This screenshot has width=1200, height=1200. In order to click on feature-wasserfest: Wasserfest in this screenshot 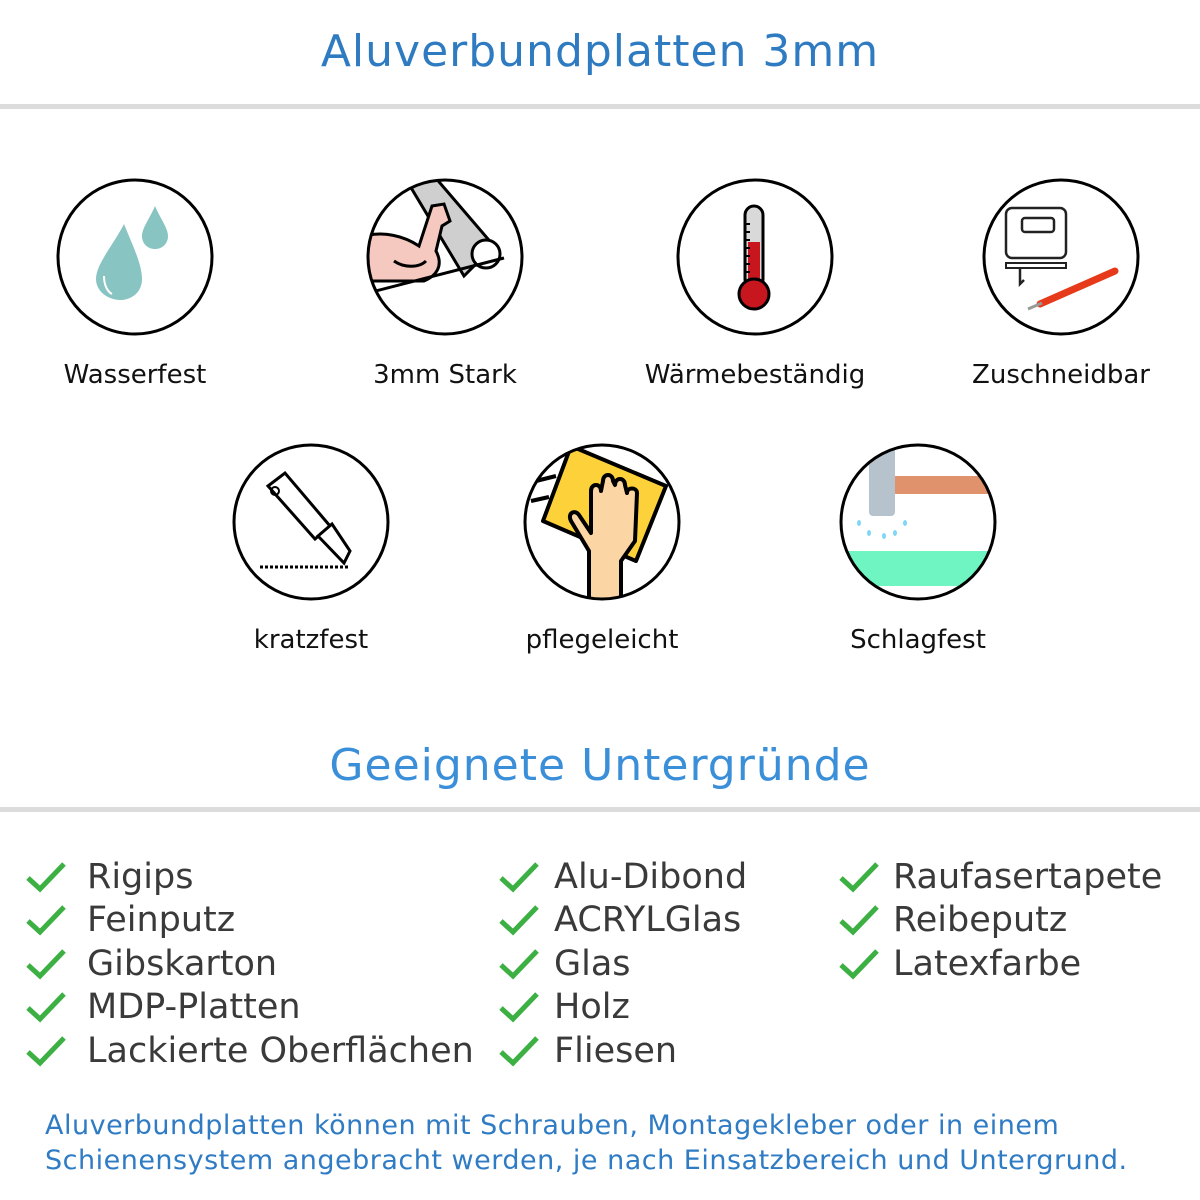, I will do `click(142, 283)`.